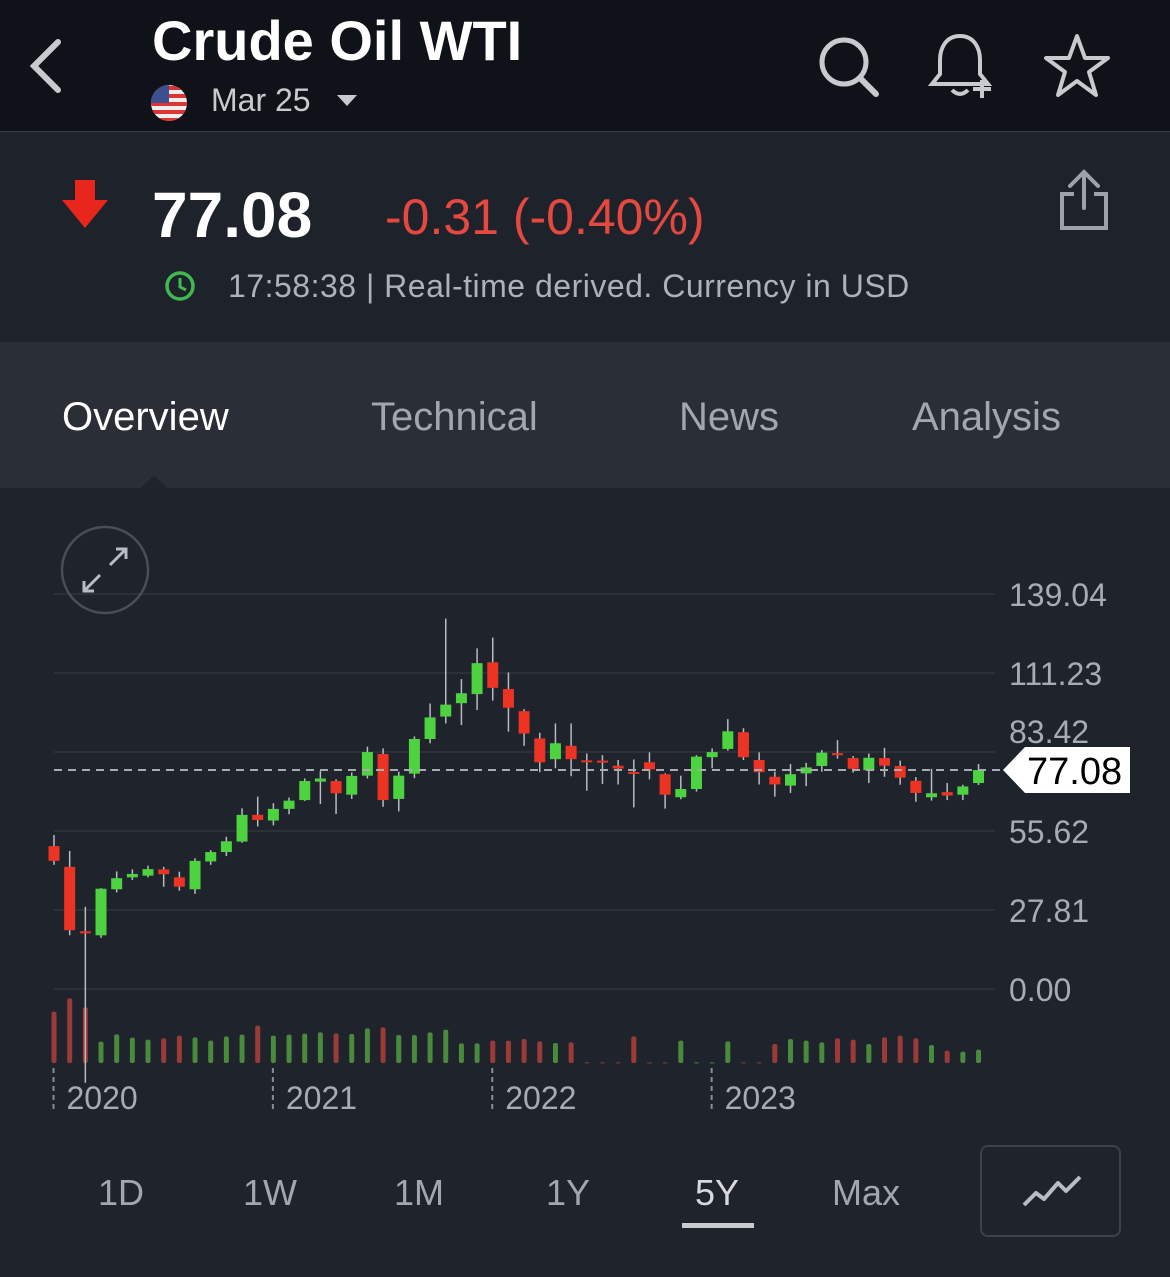 Image resolution: width=1170 pixels, height=1277 pixels. Describe the element at coordinates (454, 417) in the screenshot. I see `tab-technical: Technical` at that location.